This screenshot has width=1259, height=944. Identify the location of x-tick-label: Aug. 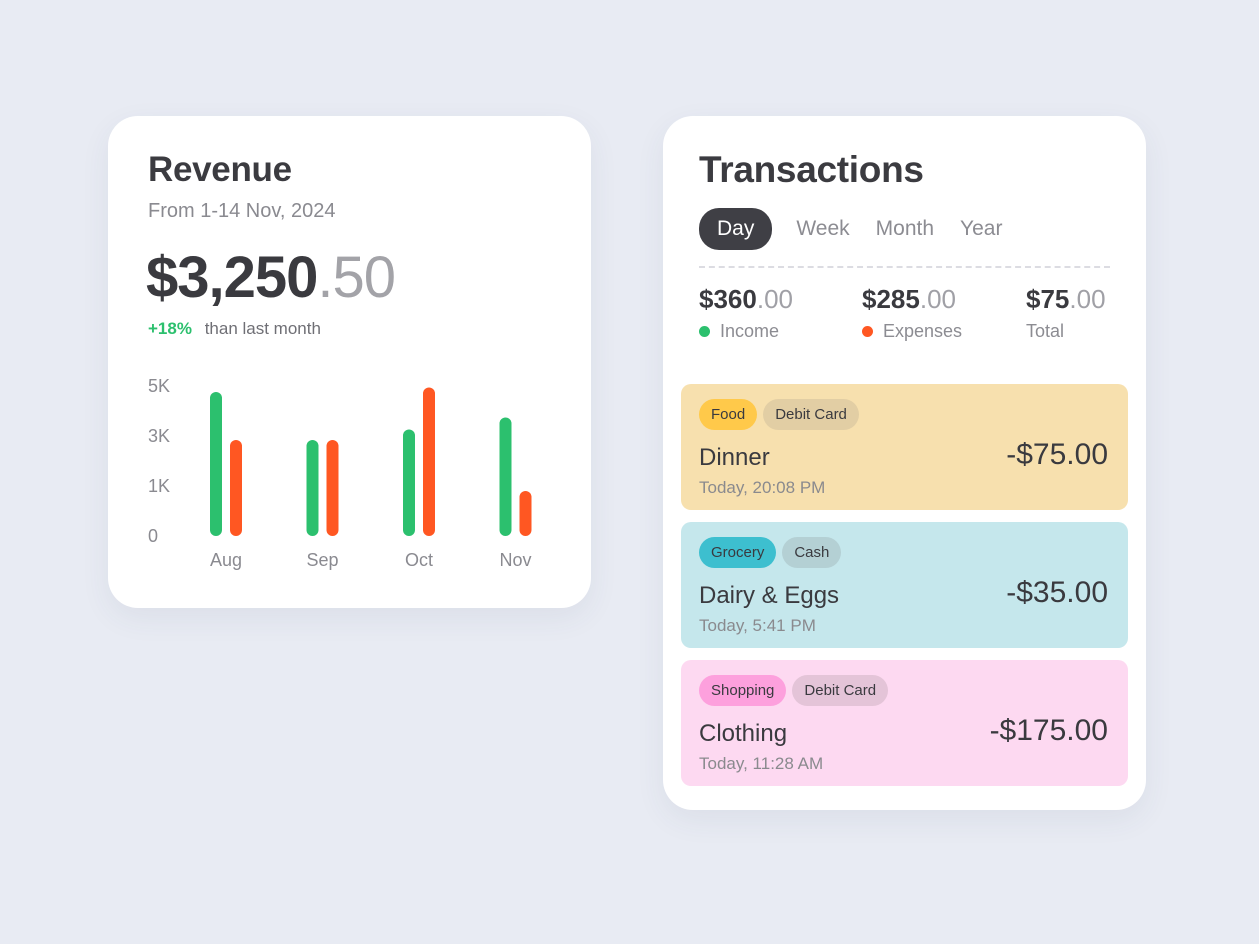
(226, 560).